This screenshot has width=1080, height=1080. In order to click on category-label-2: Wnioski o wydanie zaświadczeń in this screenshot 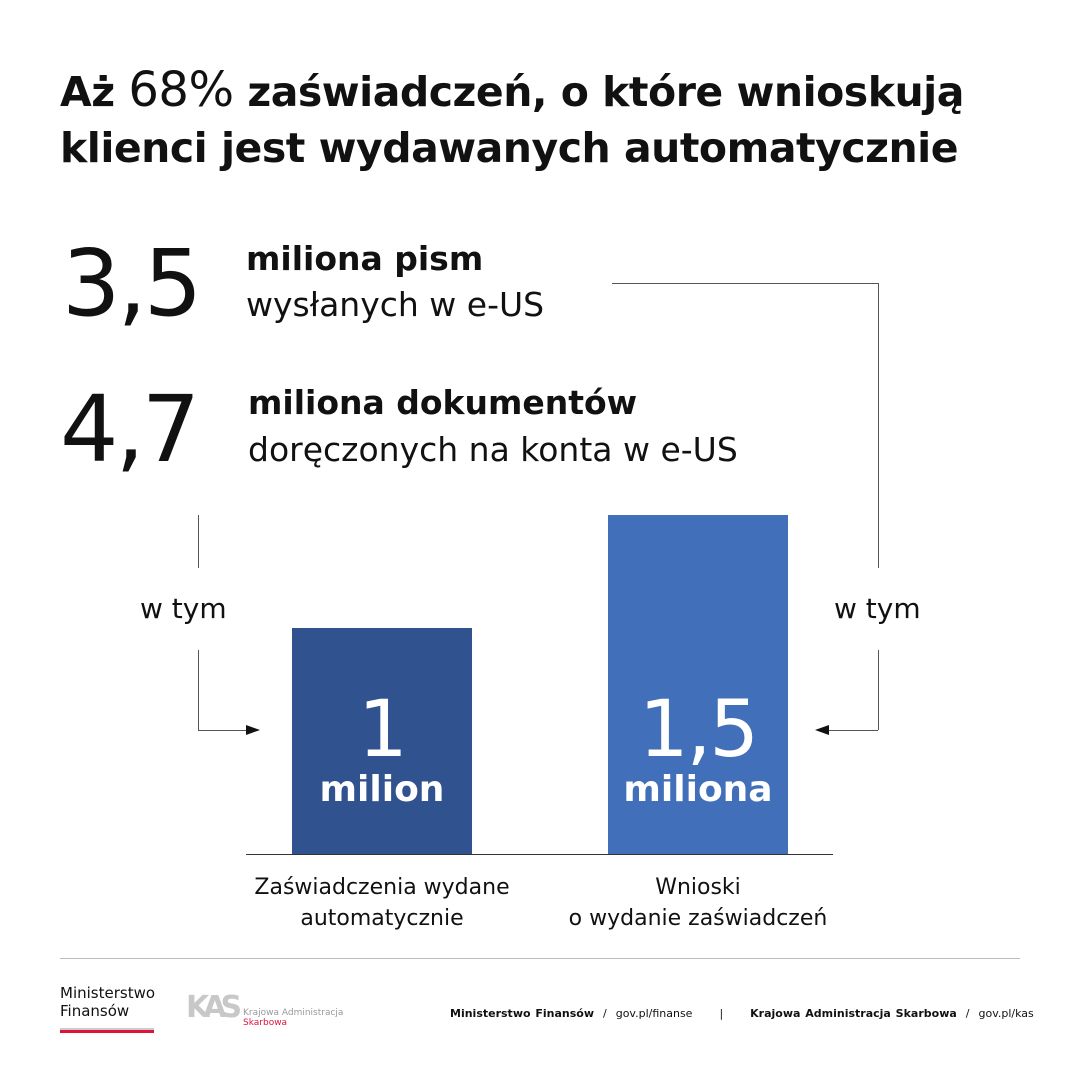, I will do `click(698, 903)`.